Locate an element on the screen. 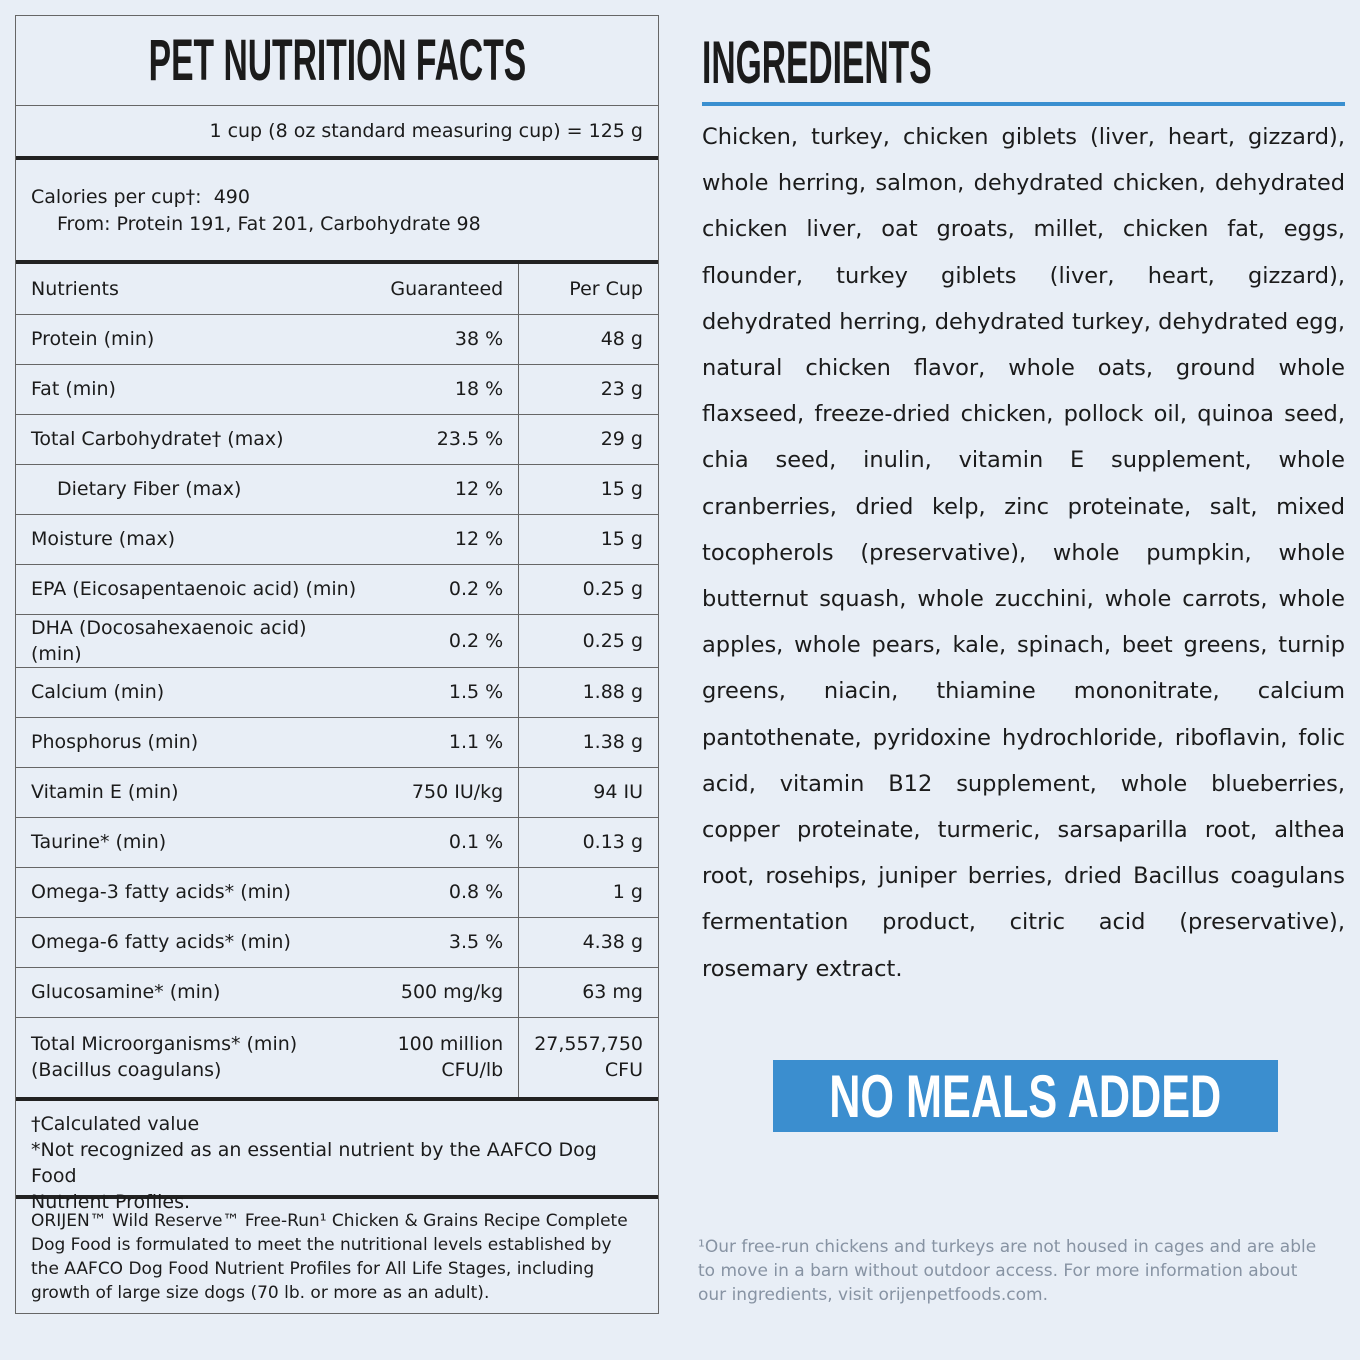  nutrient-cell: Omega-3 fatty acids* (min) is located at coordinates (196, 892).